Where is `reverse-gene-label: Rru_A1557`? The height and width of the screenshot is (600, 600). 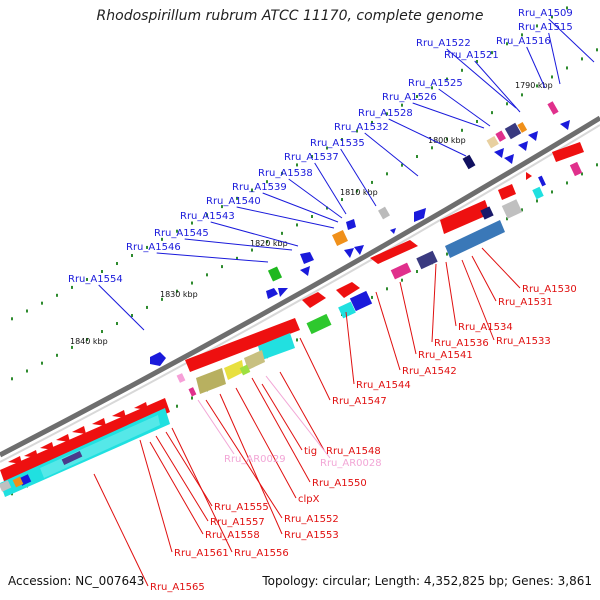 reverse-gene-label: Rru_A1557 is located at coordinates (237, 522).